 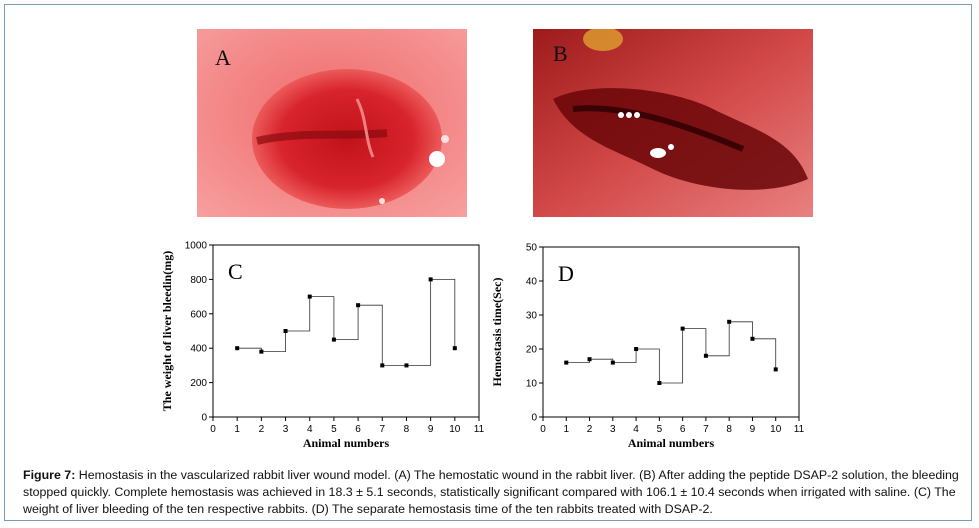 I want to click on y-tick-label: 30, so click(x=532, y=316).